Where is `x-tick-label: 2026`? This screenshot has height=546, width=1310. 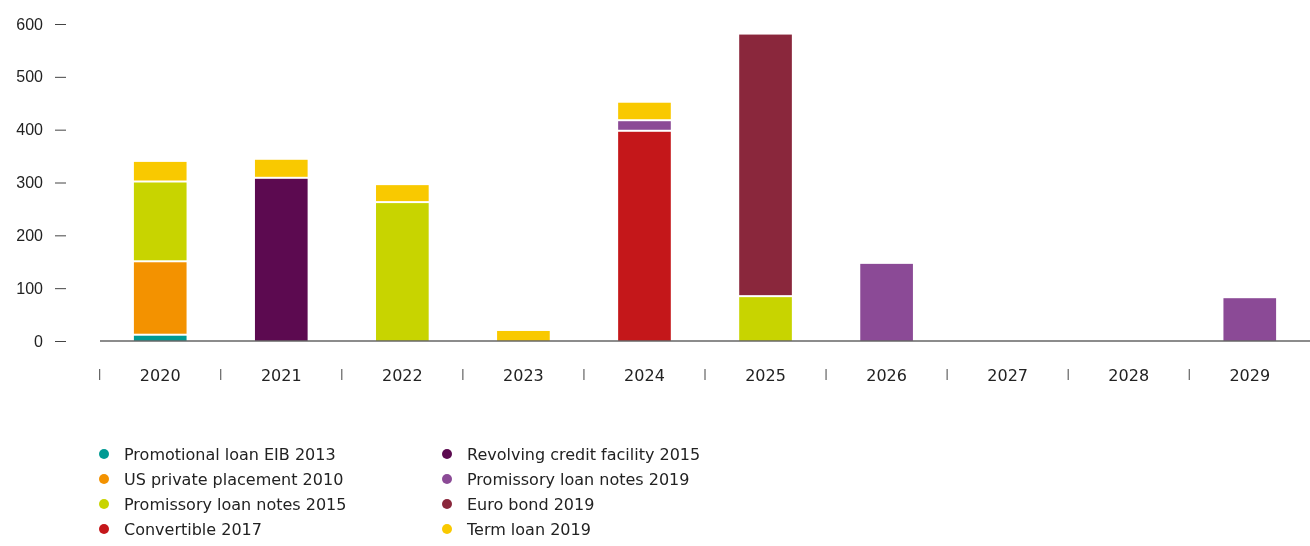
x-tick-label: 2026 is located at coordinates (886, 375).